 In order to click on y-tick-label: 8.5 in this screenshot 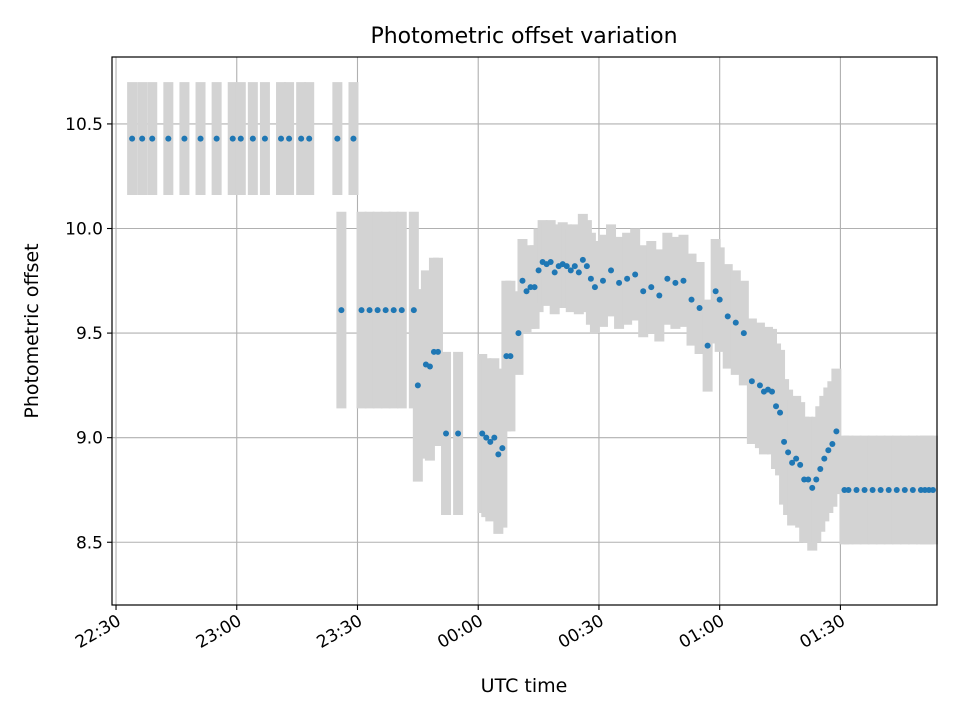, I will do `click(89, 543)`.